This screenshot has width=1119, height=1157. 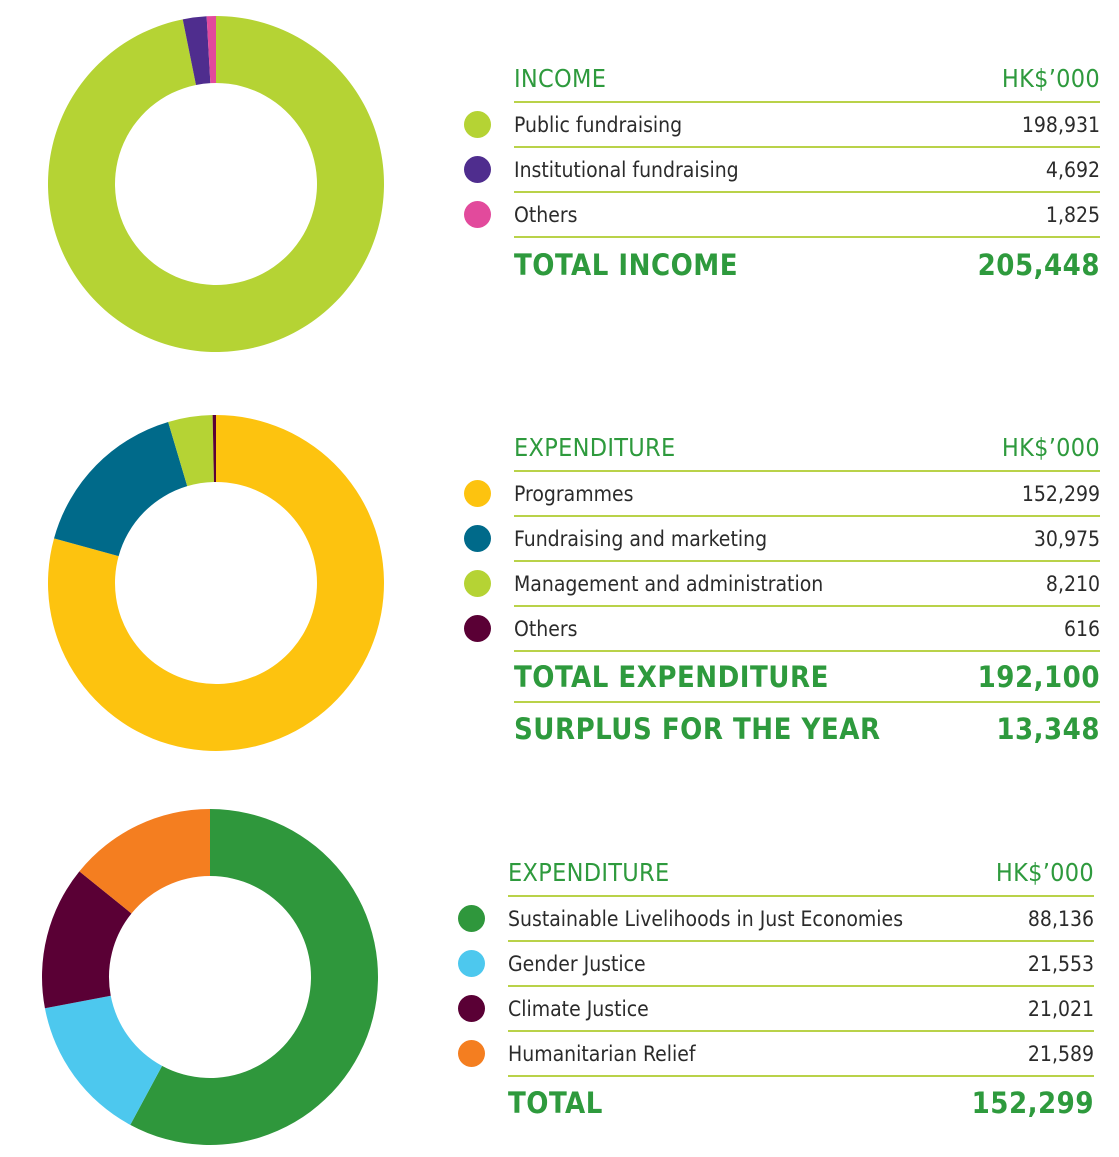 What do you see at coordinates (1060, 493) in the screenshot?
I see `row-value: 152,299` at bounding box center [1060, 493].